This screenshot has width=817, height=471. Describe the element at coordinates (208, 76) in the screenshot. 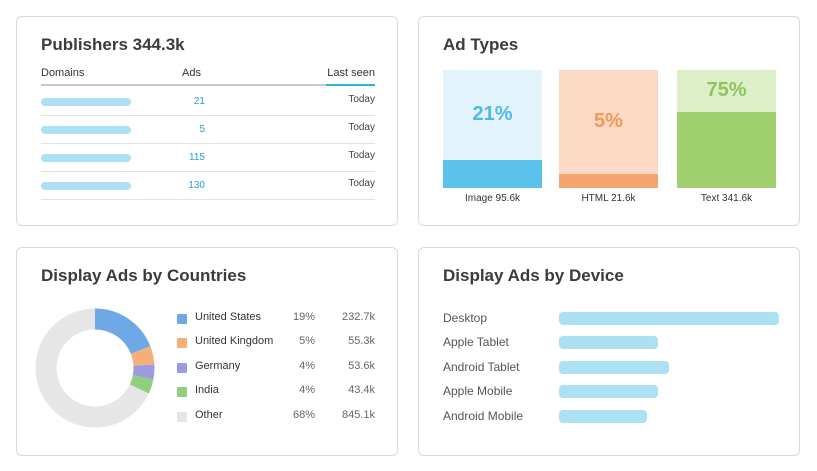

I see `publishers-table-header: Domains Ads Last seen` at that location.